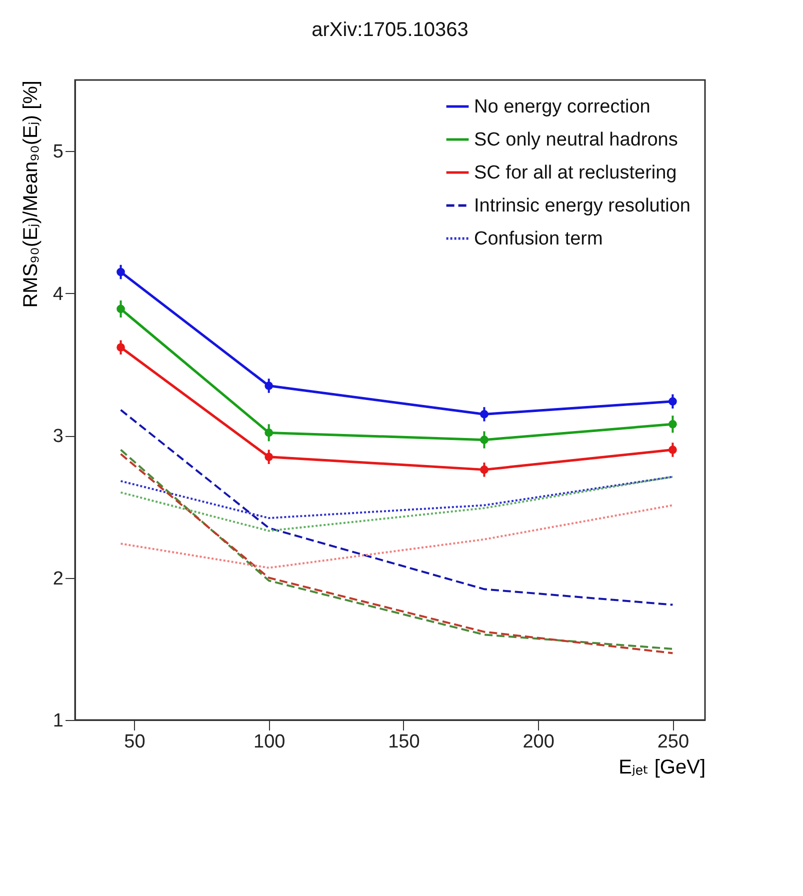 The image size is (803, 896). I want to click on y-tick-label: 1, so click(58, 721).